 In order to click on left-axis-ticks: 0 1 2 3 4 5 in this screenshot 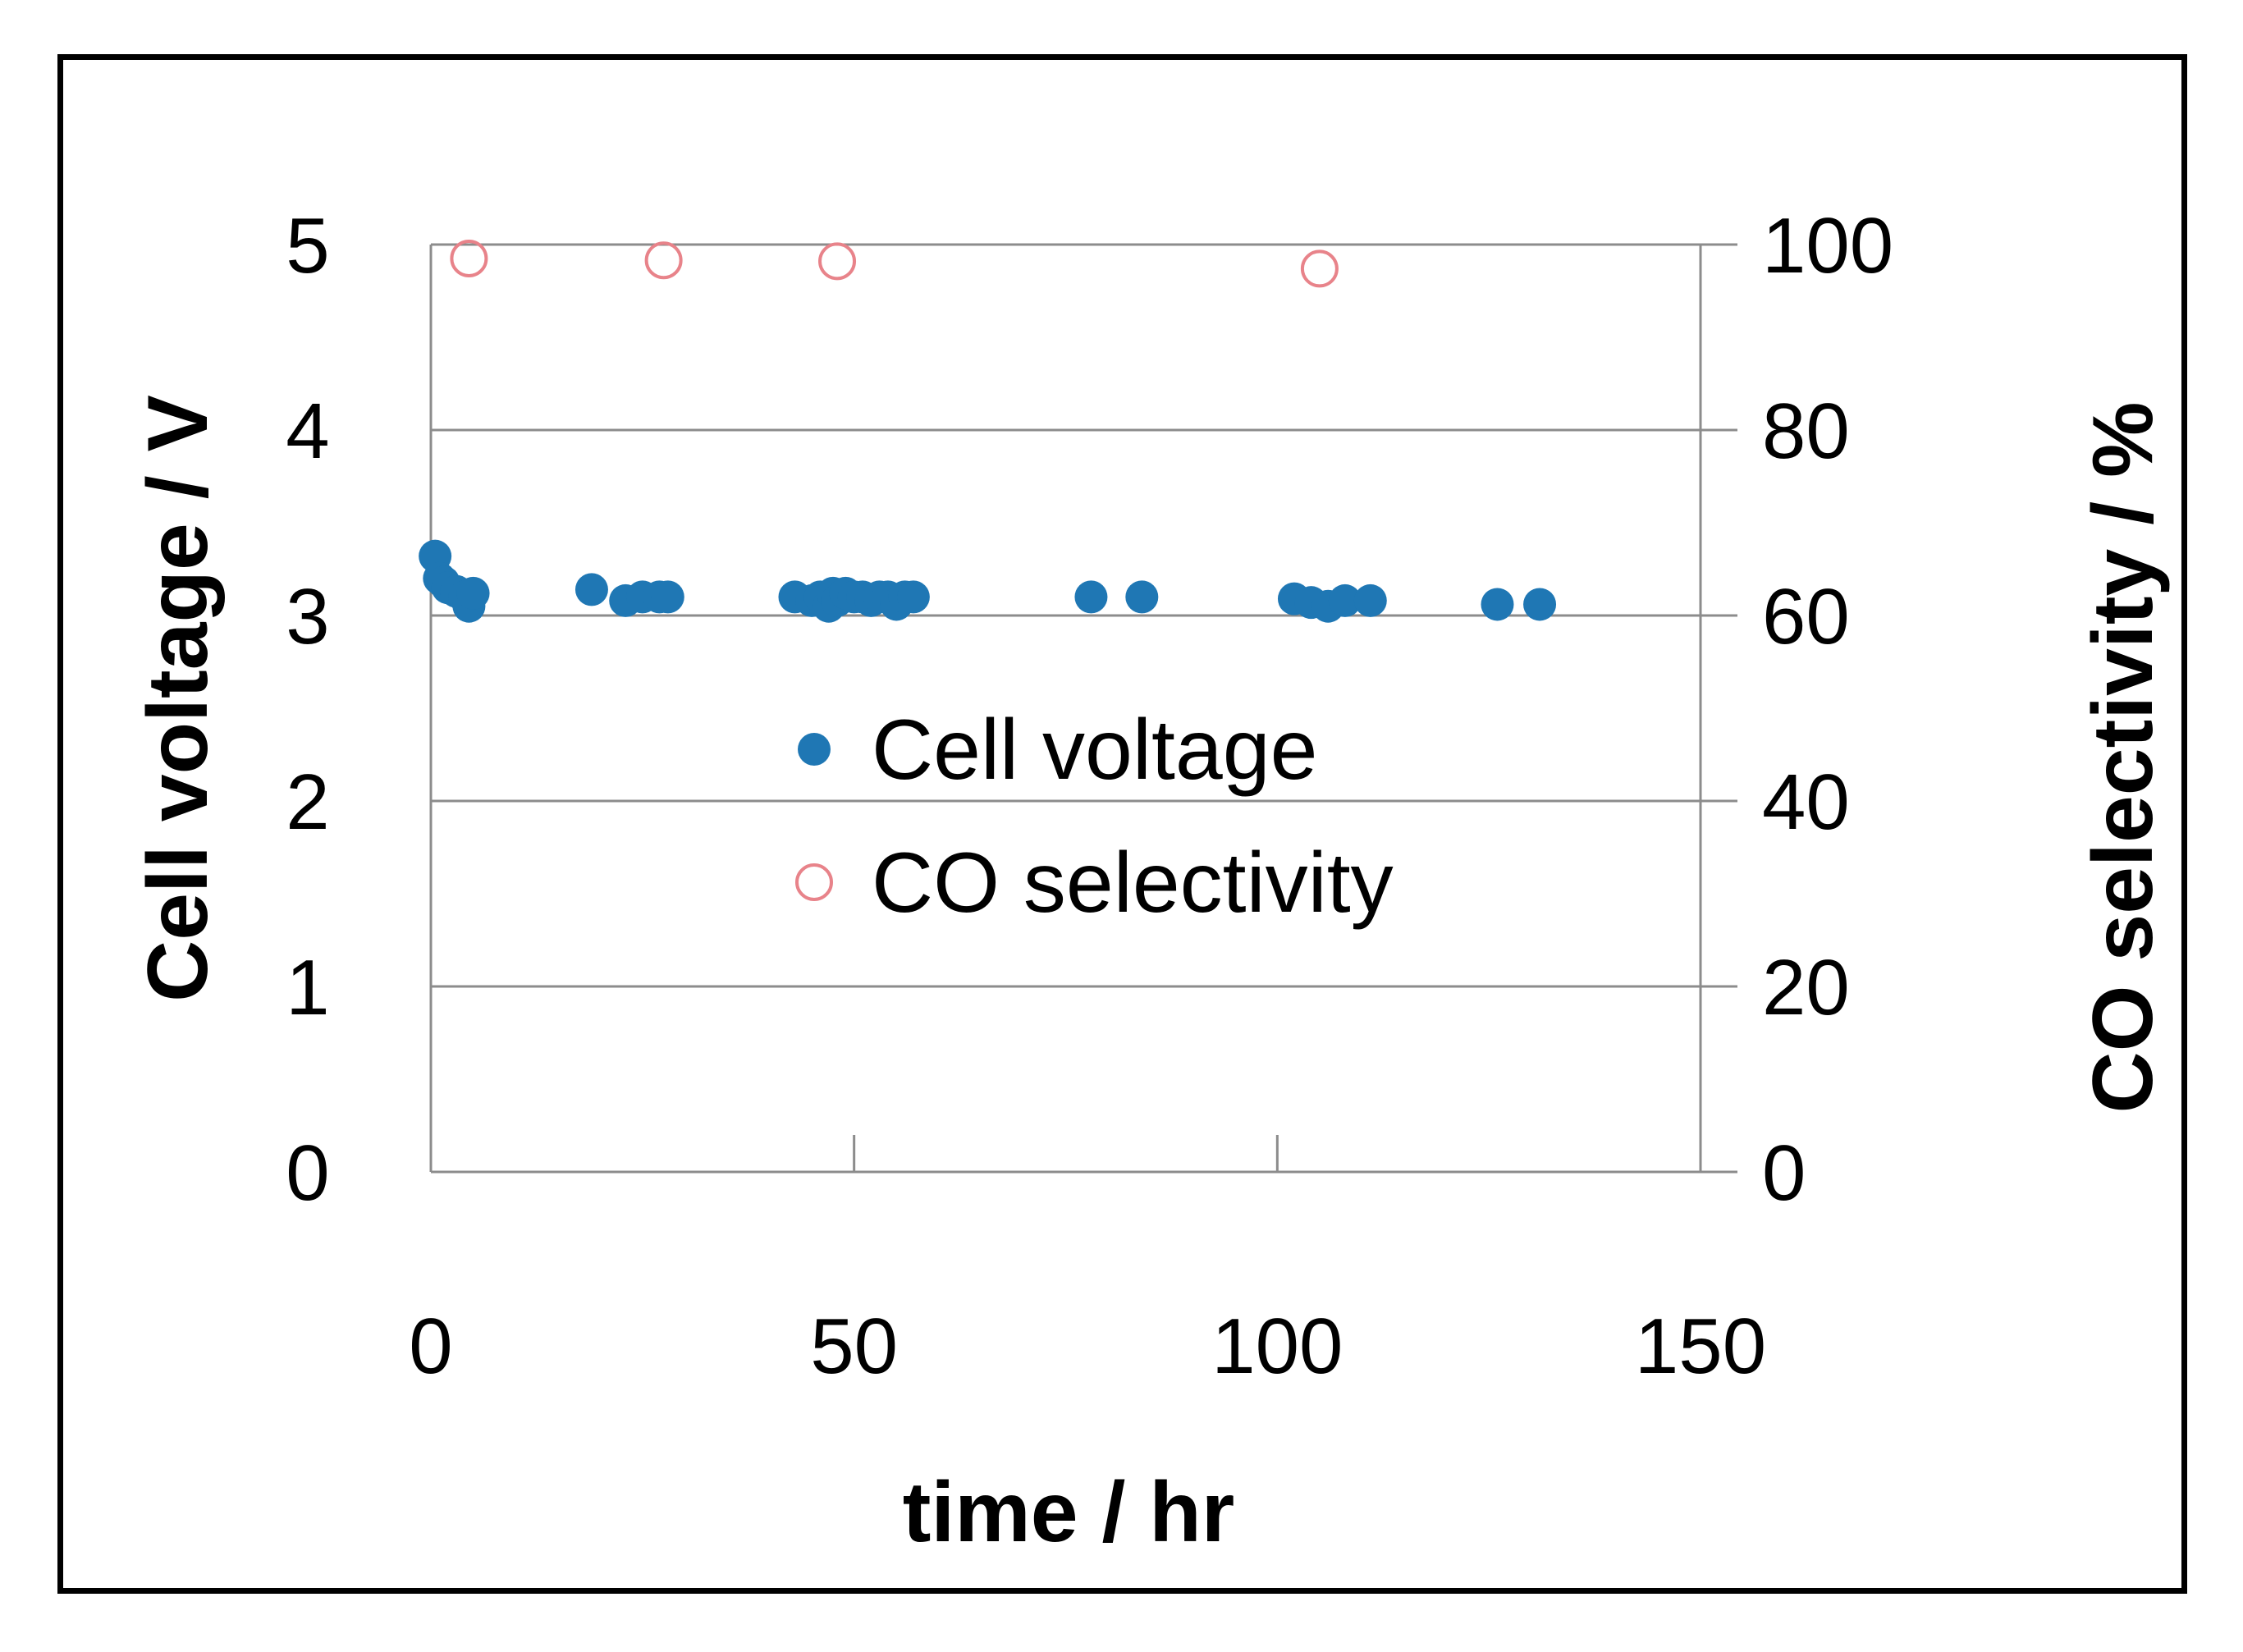, I will do `click(307, 709)`.